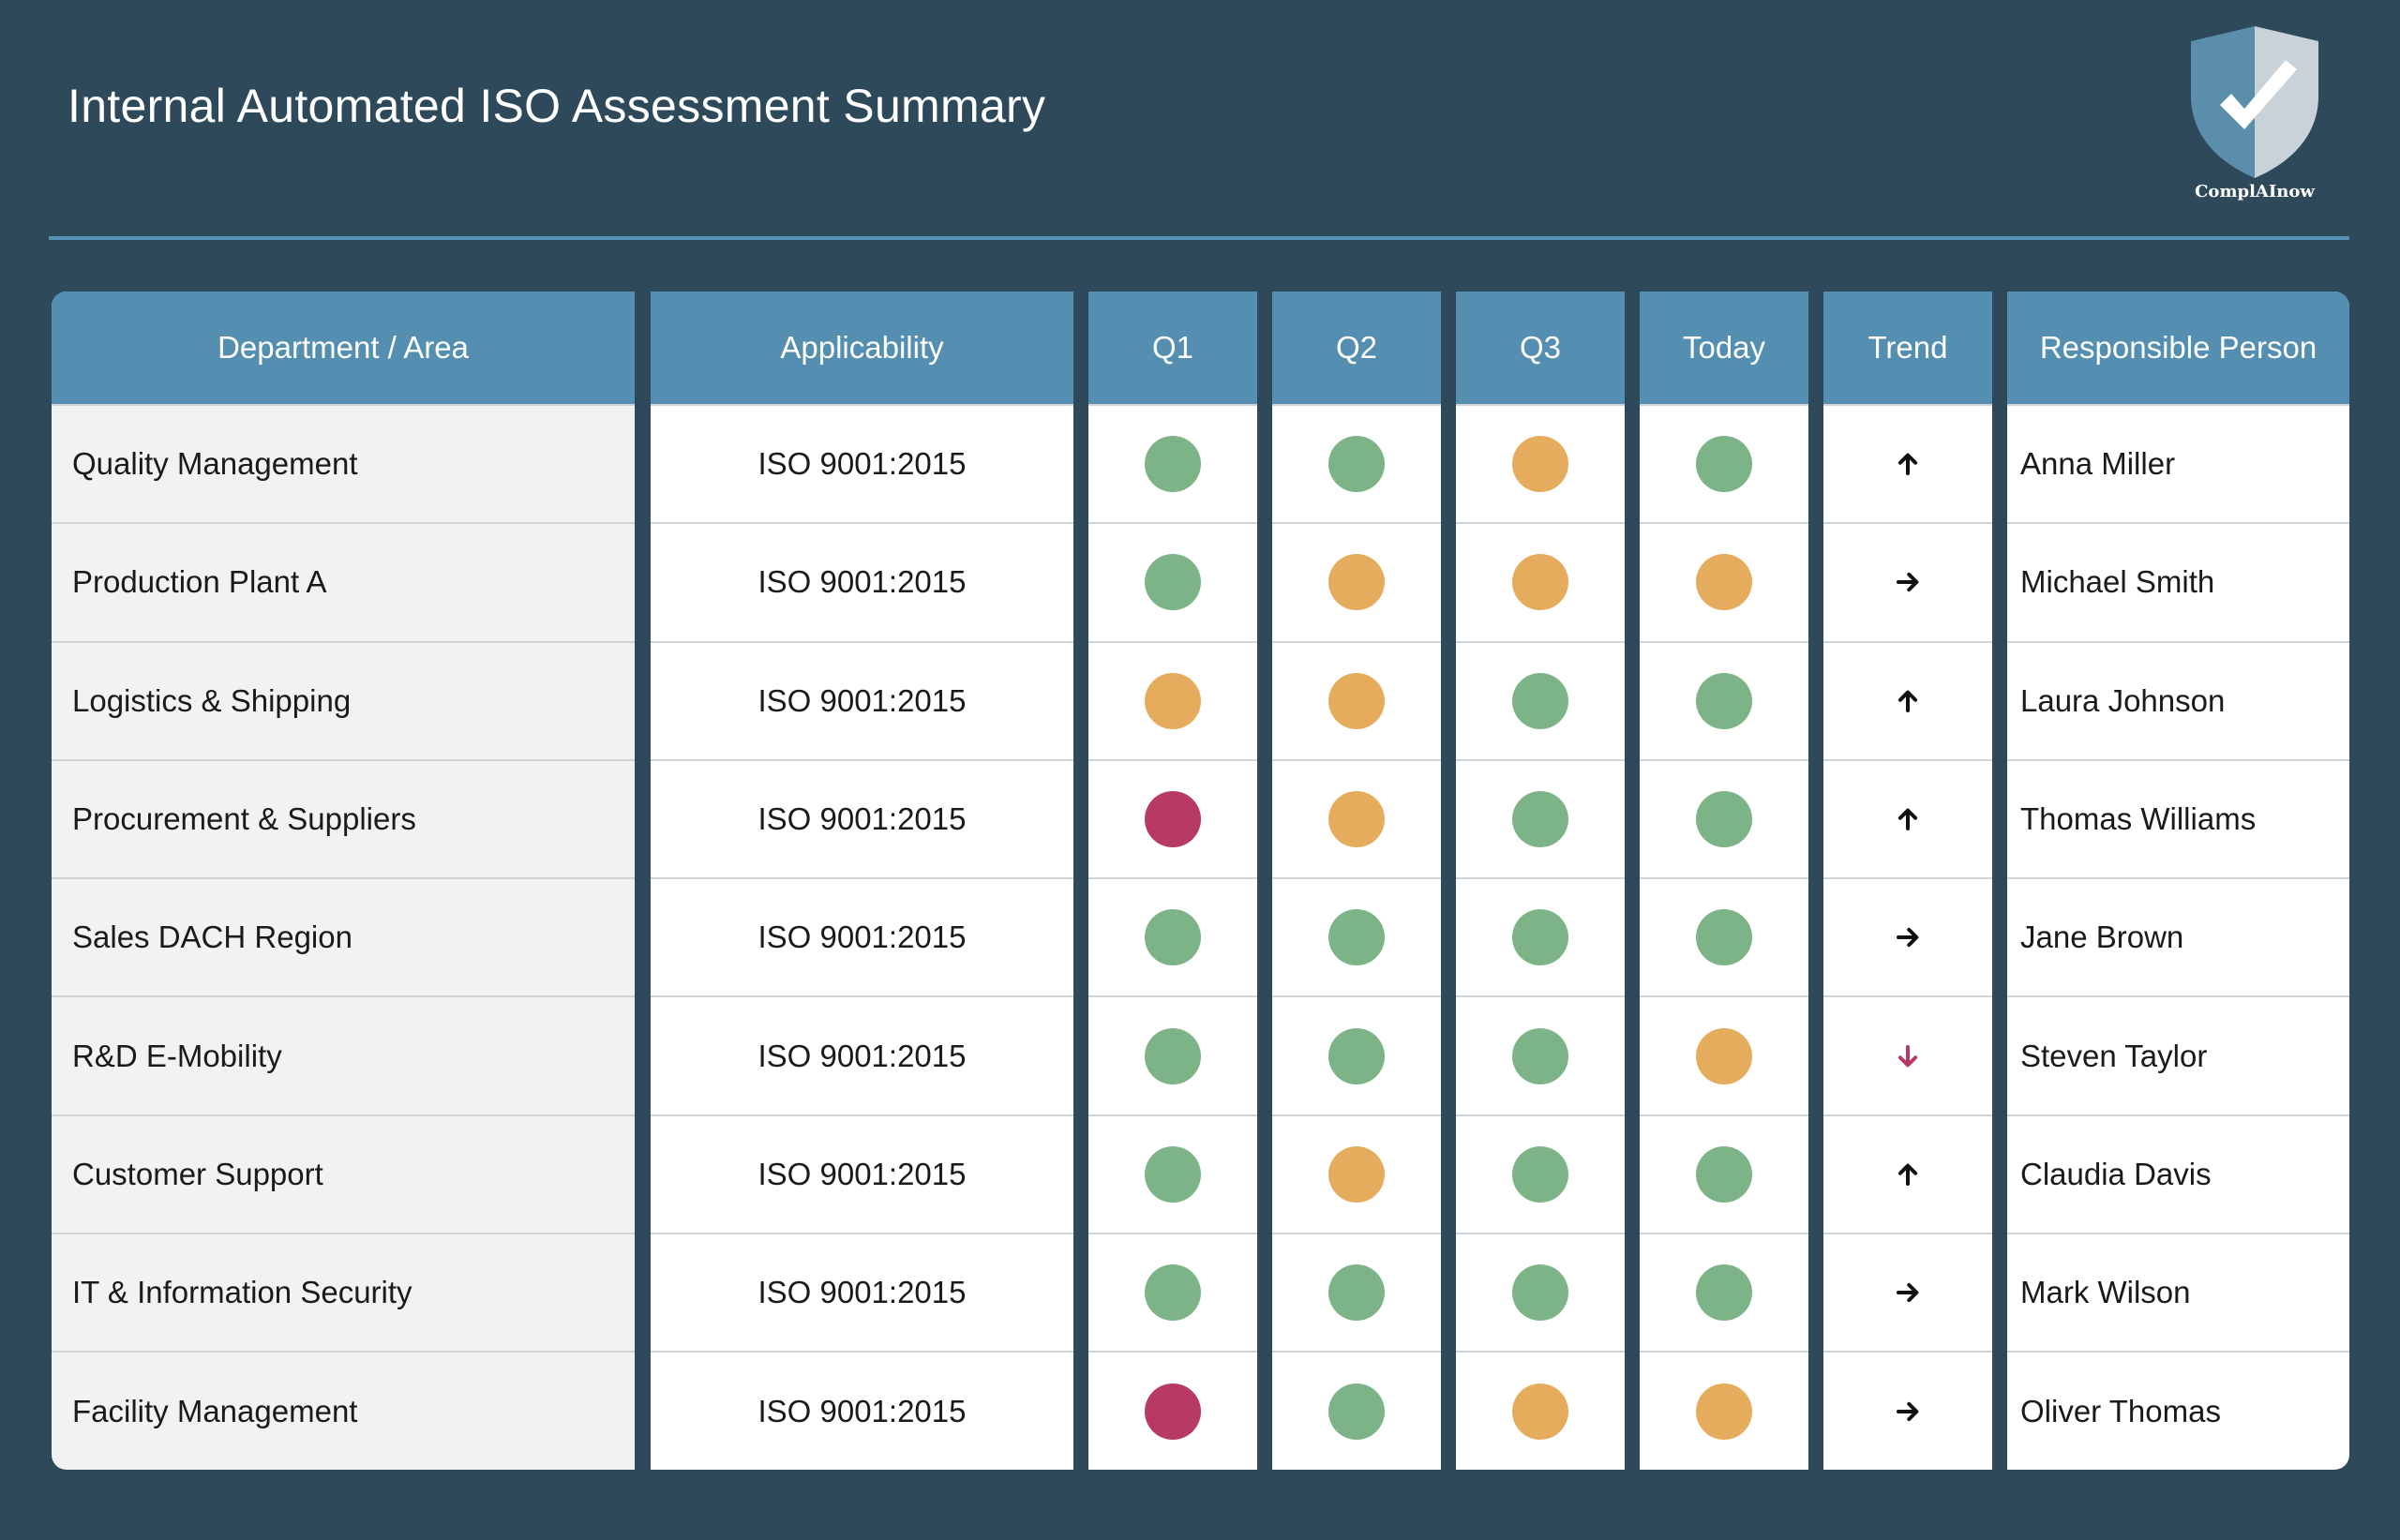 Image resolution: width=2400 pixels, height=1540 pixels. What do you see at coordinates (343, 1410) in the screenshot?
I see `cell-department: Facility Management` at bounding box center [343, 1410].